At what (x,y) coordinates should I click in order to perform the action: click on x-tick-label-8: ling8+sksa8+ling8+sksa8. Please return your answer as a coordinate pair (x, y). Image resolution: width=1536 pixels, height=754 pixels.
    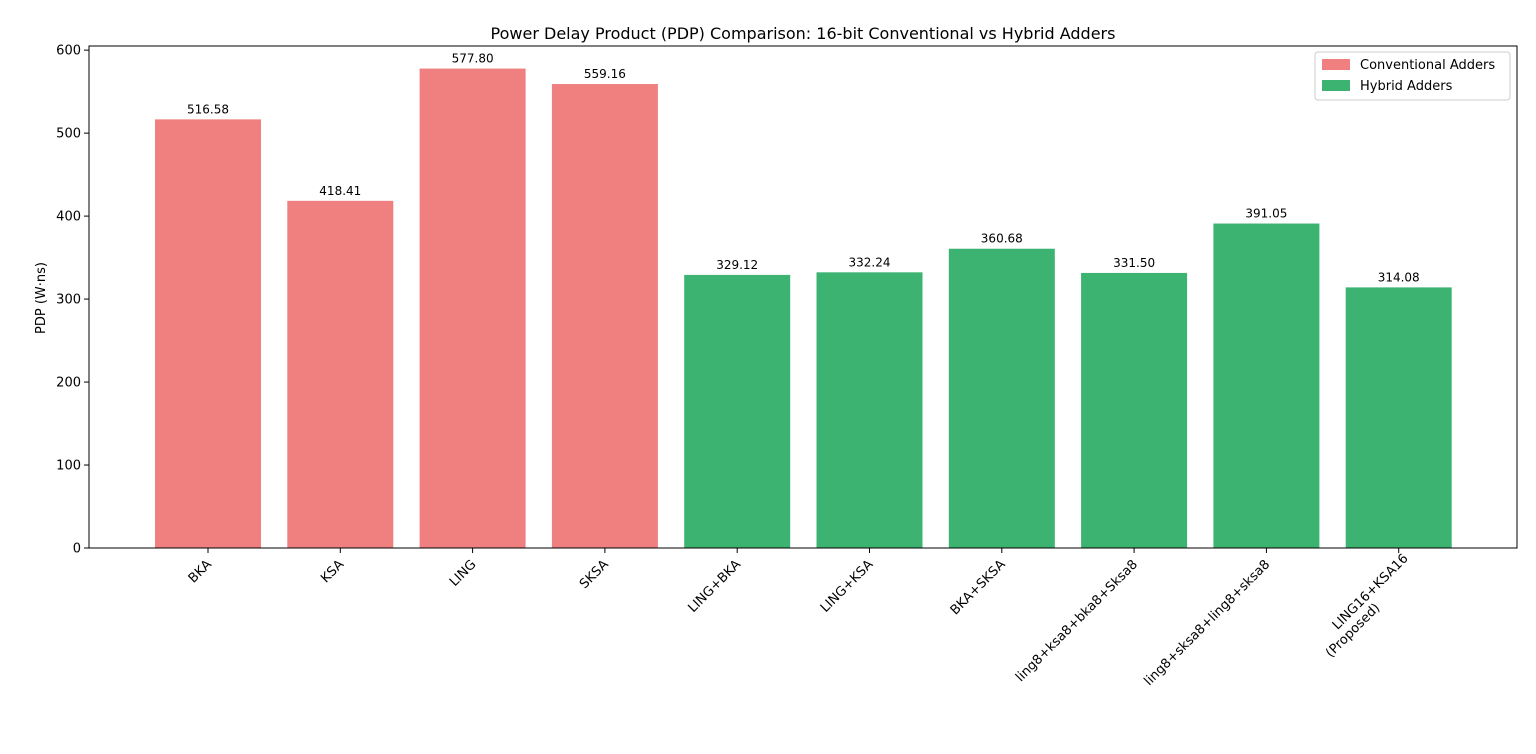
    Looking at the image, I should click on (1208, 623).